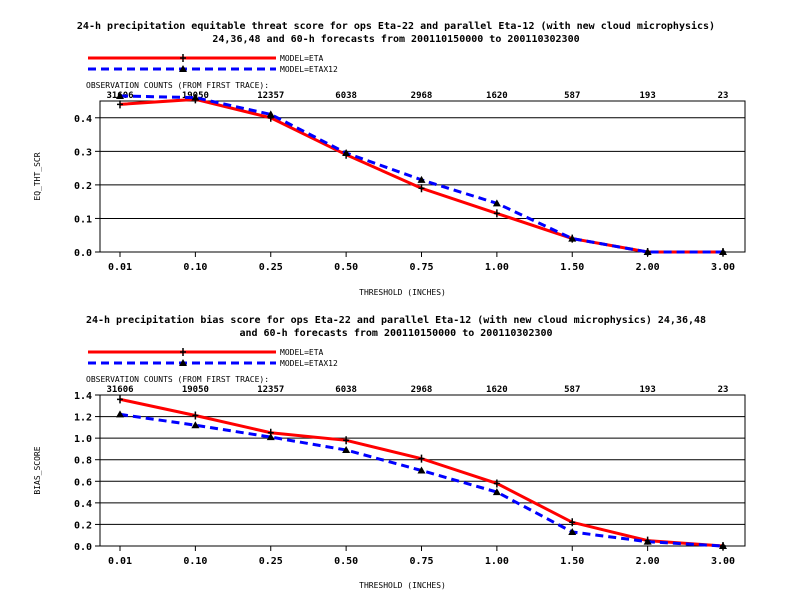  I want to click on y-tick-label: 0.1, so click(83, 219).